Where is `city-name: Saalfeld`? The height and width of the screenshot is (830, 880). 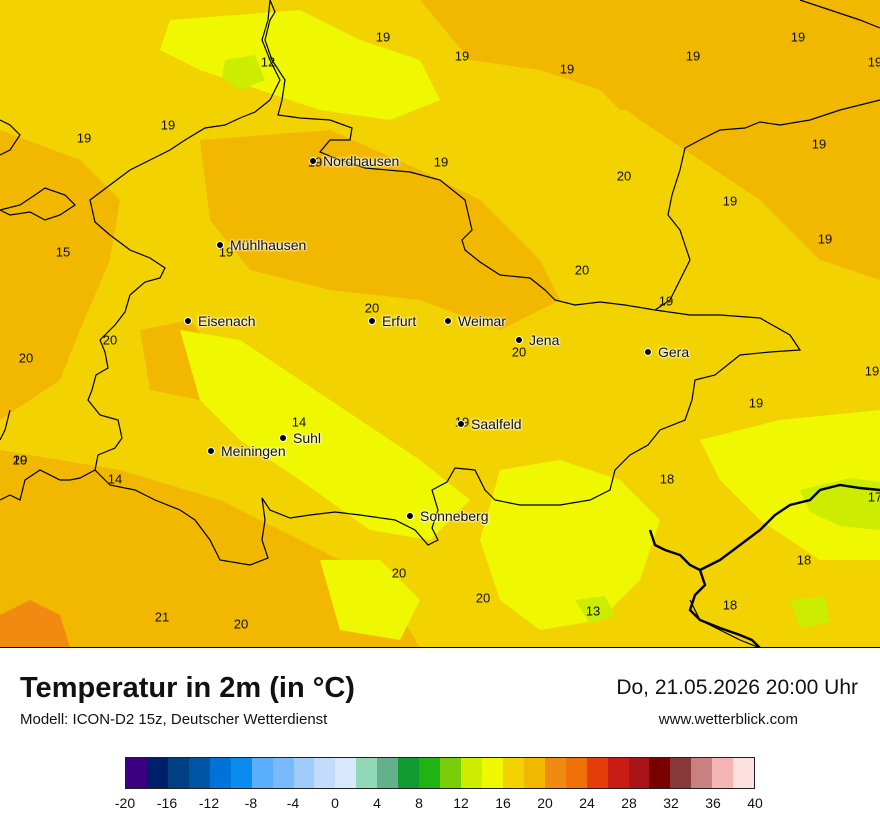
city-name: Saalfeld is located at coordinates (496, 423).